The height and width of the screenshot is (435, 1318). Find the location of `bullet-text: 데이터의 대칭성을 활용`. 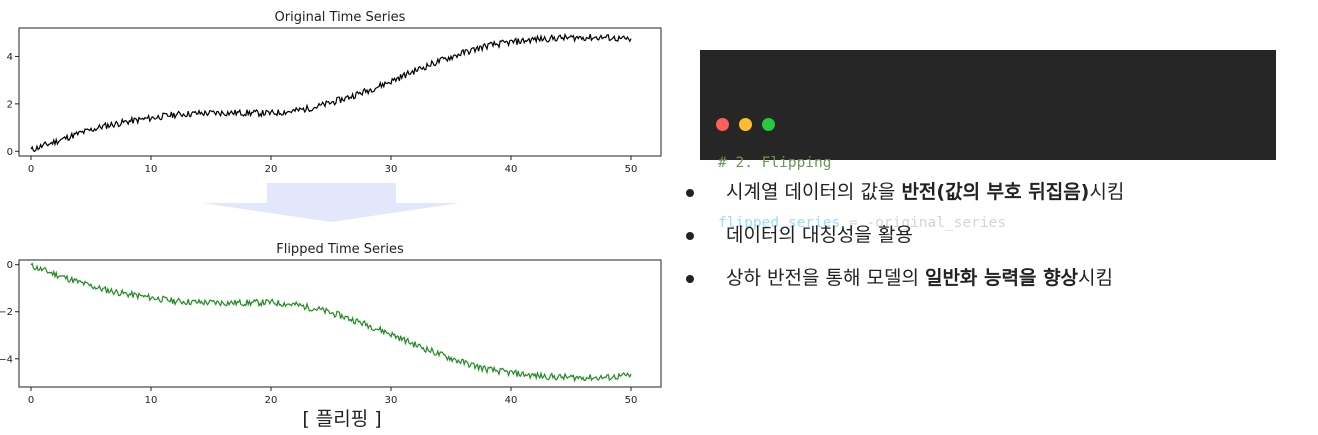

bullet-text: 데이터의 대칭성을 활용 is located at coordinates (819, 235).